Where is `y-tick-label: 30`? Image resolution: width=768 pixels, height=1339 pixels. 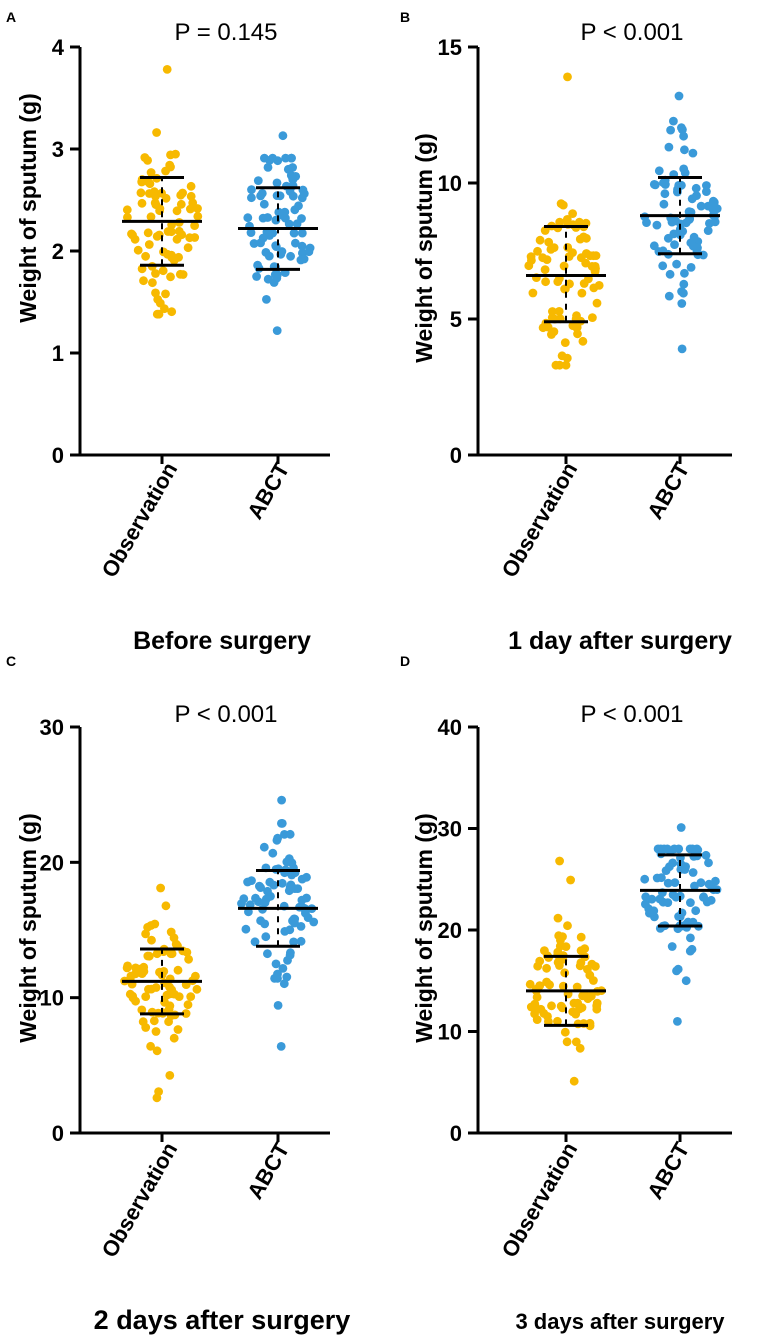
y-tick-label: 30 is located at coordinates (450, 829).